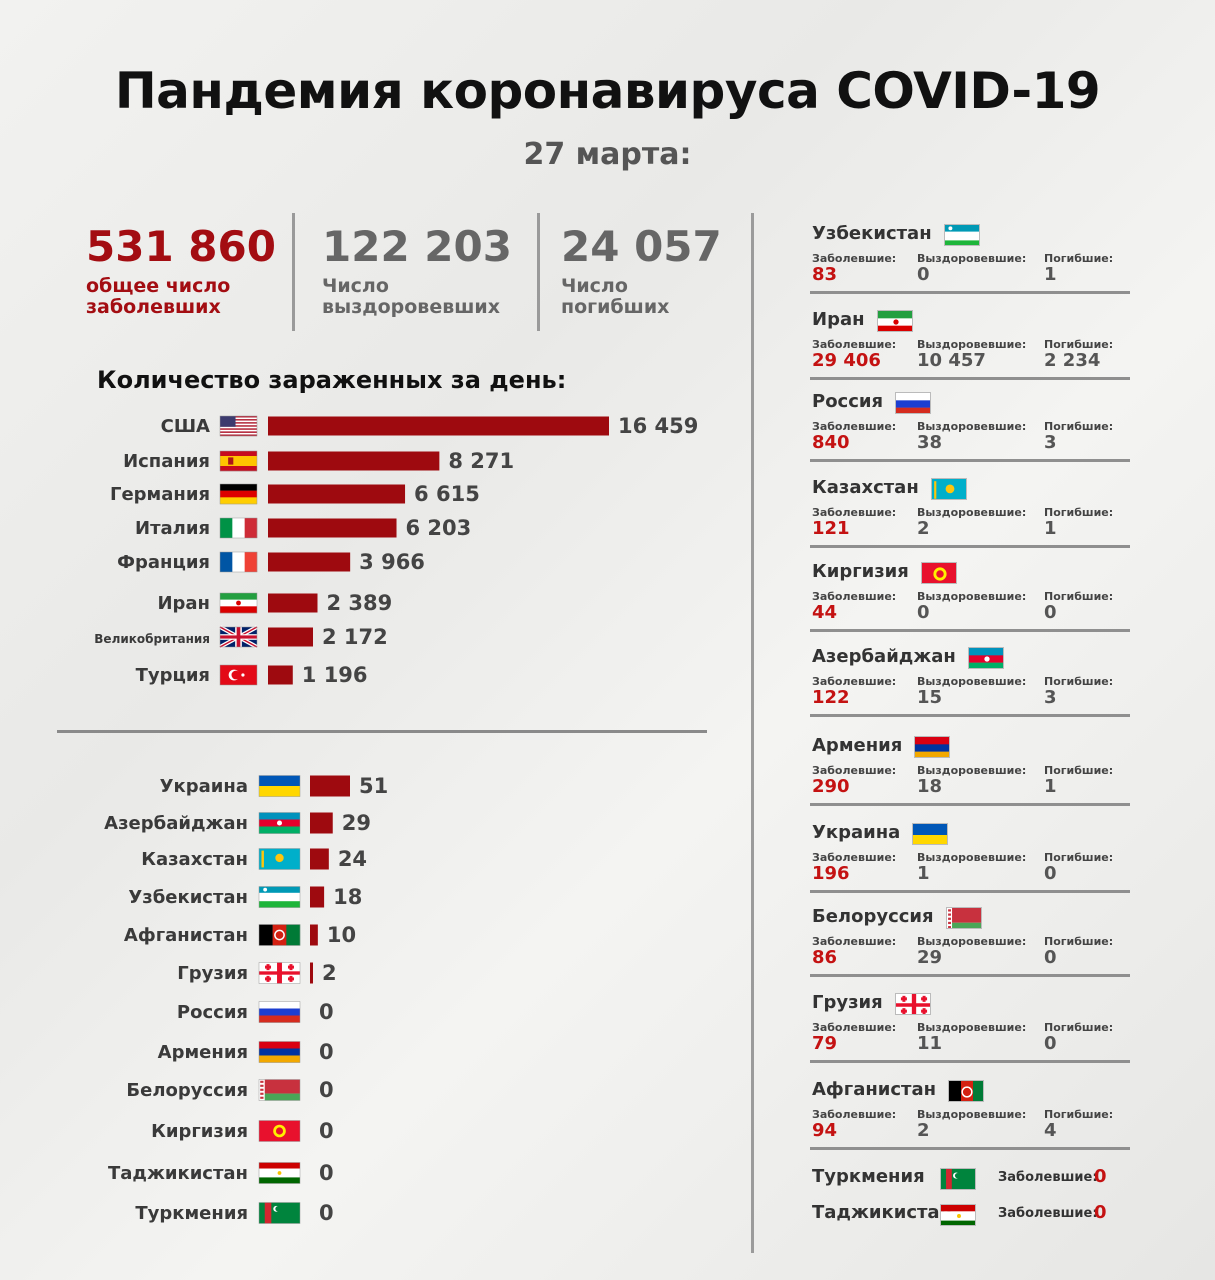  I want to click on category-label: Иран, so click(183, 603).